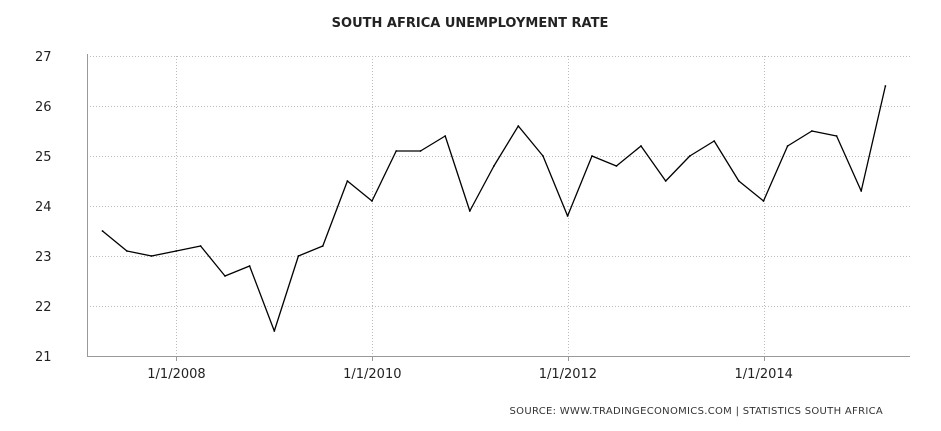 The width and height of the screenshot is (941, 431). Describe the element at coordinates (764, 374) in the screenshot. I see `x-tick-label: 1/1/2014` at that location.